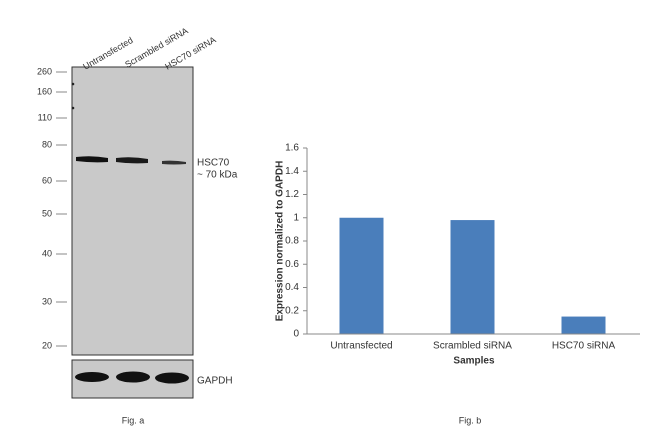  Describe the element at coordinates (296, 217) in the screenshot. I see `y-tick-label: 1` at that location.